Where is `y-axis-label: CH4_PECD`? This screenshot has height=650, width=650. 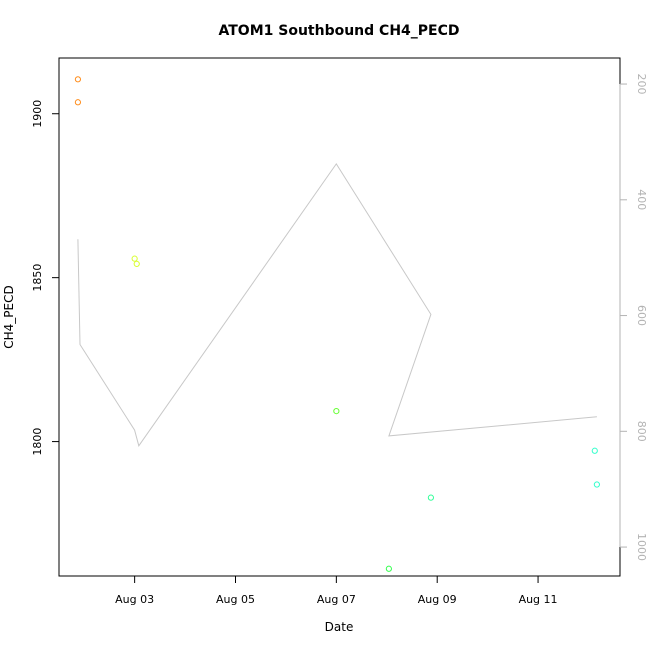
y-axis-label: CH4_PECD is located at coordinates (9, 316).